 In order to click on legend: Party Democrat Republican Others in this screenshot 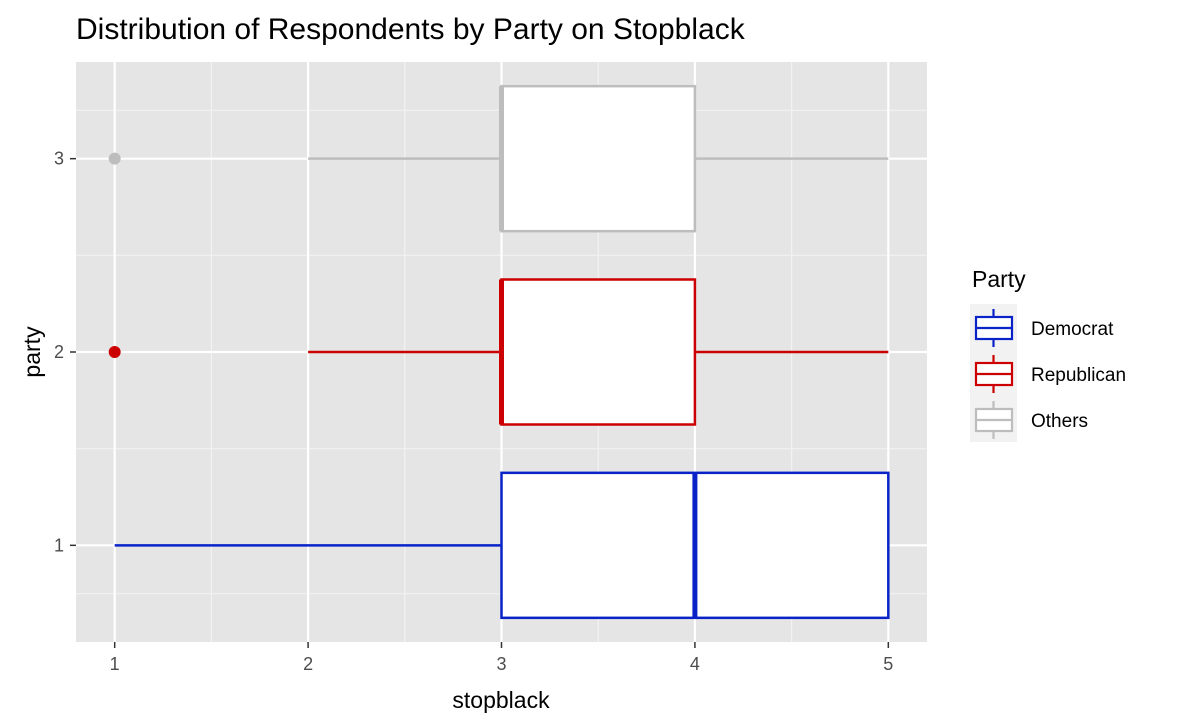, I will do `click(1048, 354)`.